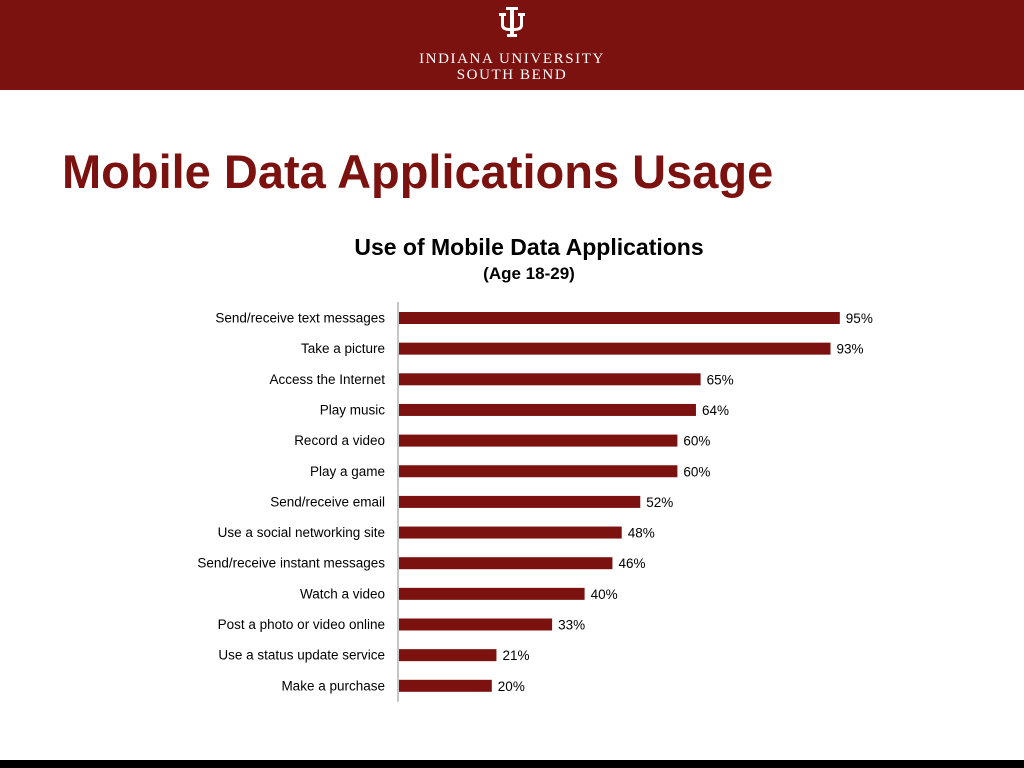 The image size is (1024, 768). What do you see at coordinates (631, 563) in the screenshot?
I see `value-label: 46%` at bounding box center [631, 563].